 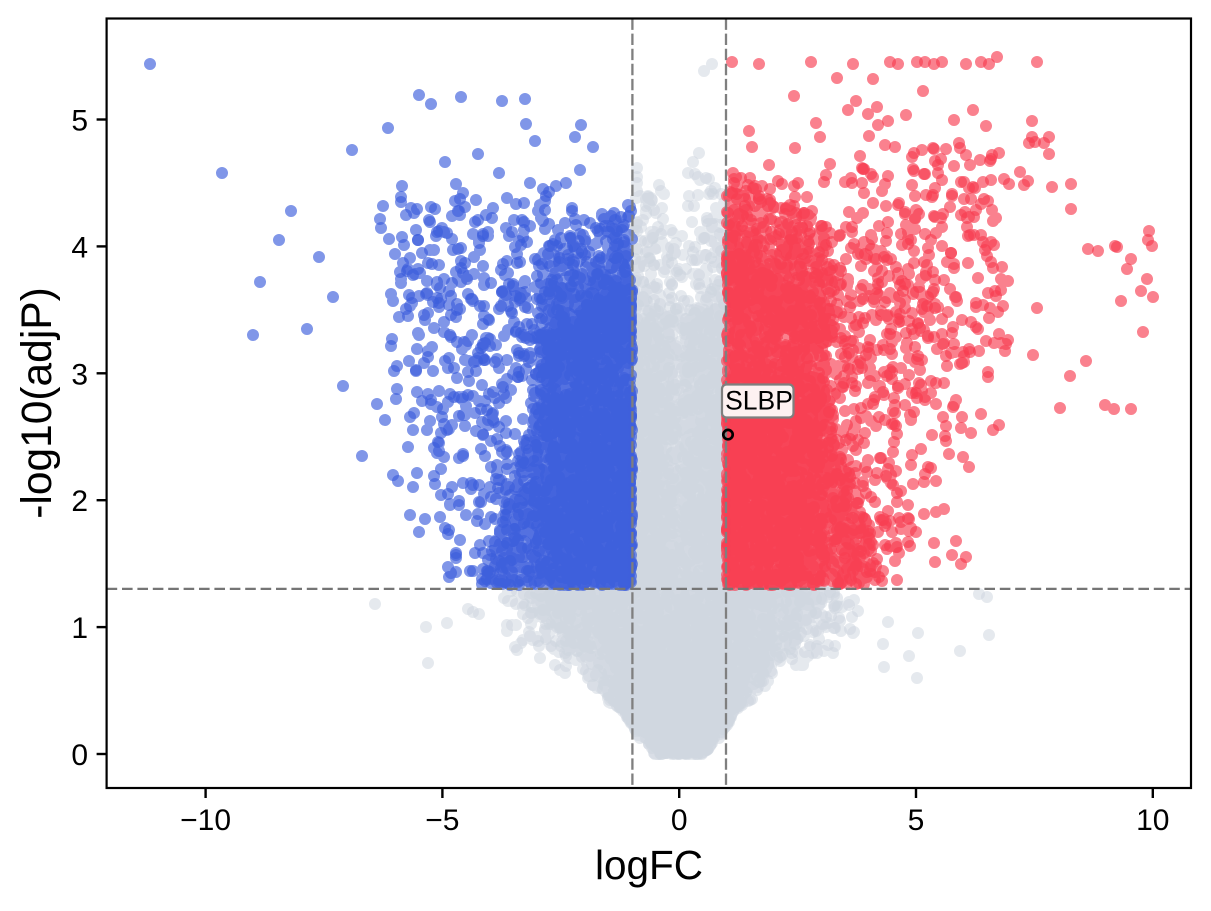 What do you see at coordinates (79, 628) in the screenshot?
I see `svg-text: 1` at bounding box center [79, 628].